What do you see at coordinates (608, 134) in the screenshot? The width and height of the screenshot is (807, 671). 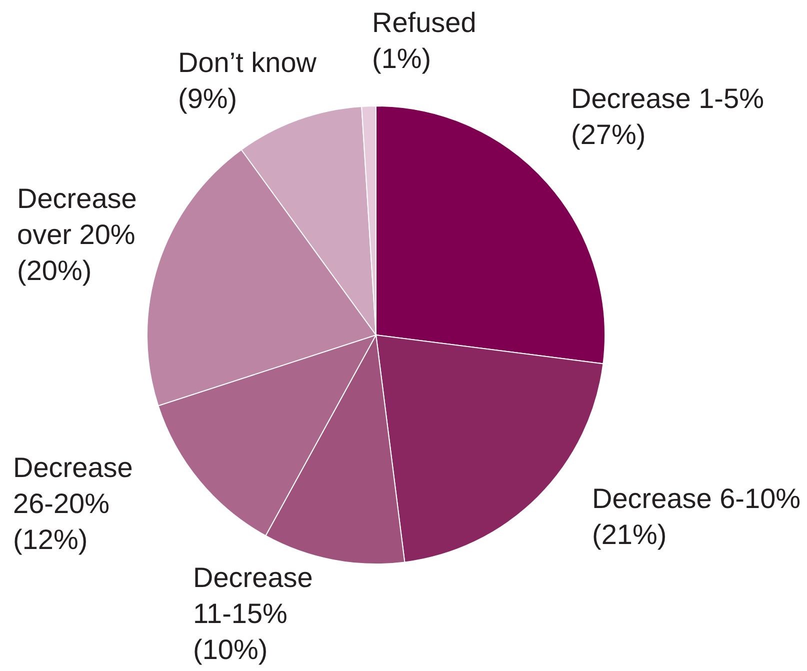 I see `data-label: (27%)` at bounding box center [608, 134].